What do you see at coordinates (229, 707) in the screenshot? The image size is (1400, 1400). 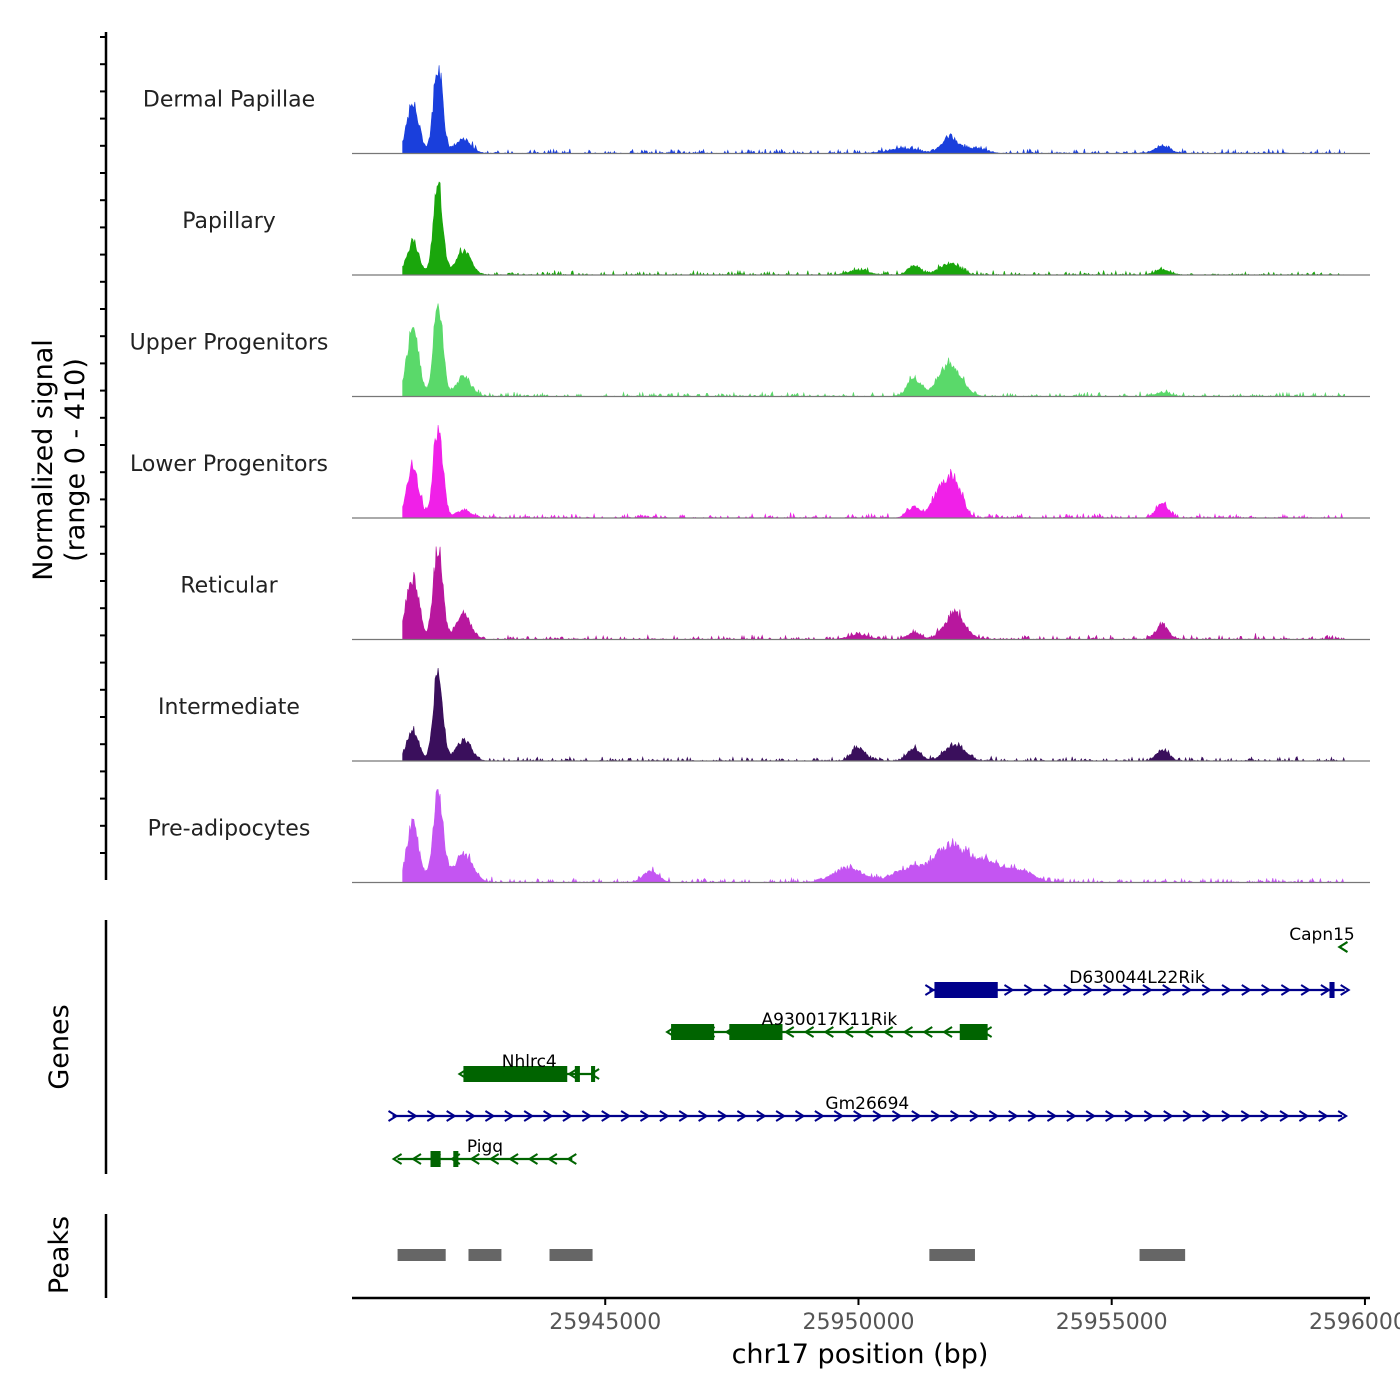 I see `track-label: Intermediate` at bounding box center [229, 707].